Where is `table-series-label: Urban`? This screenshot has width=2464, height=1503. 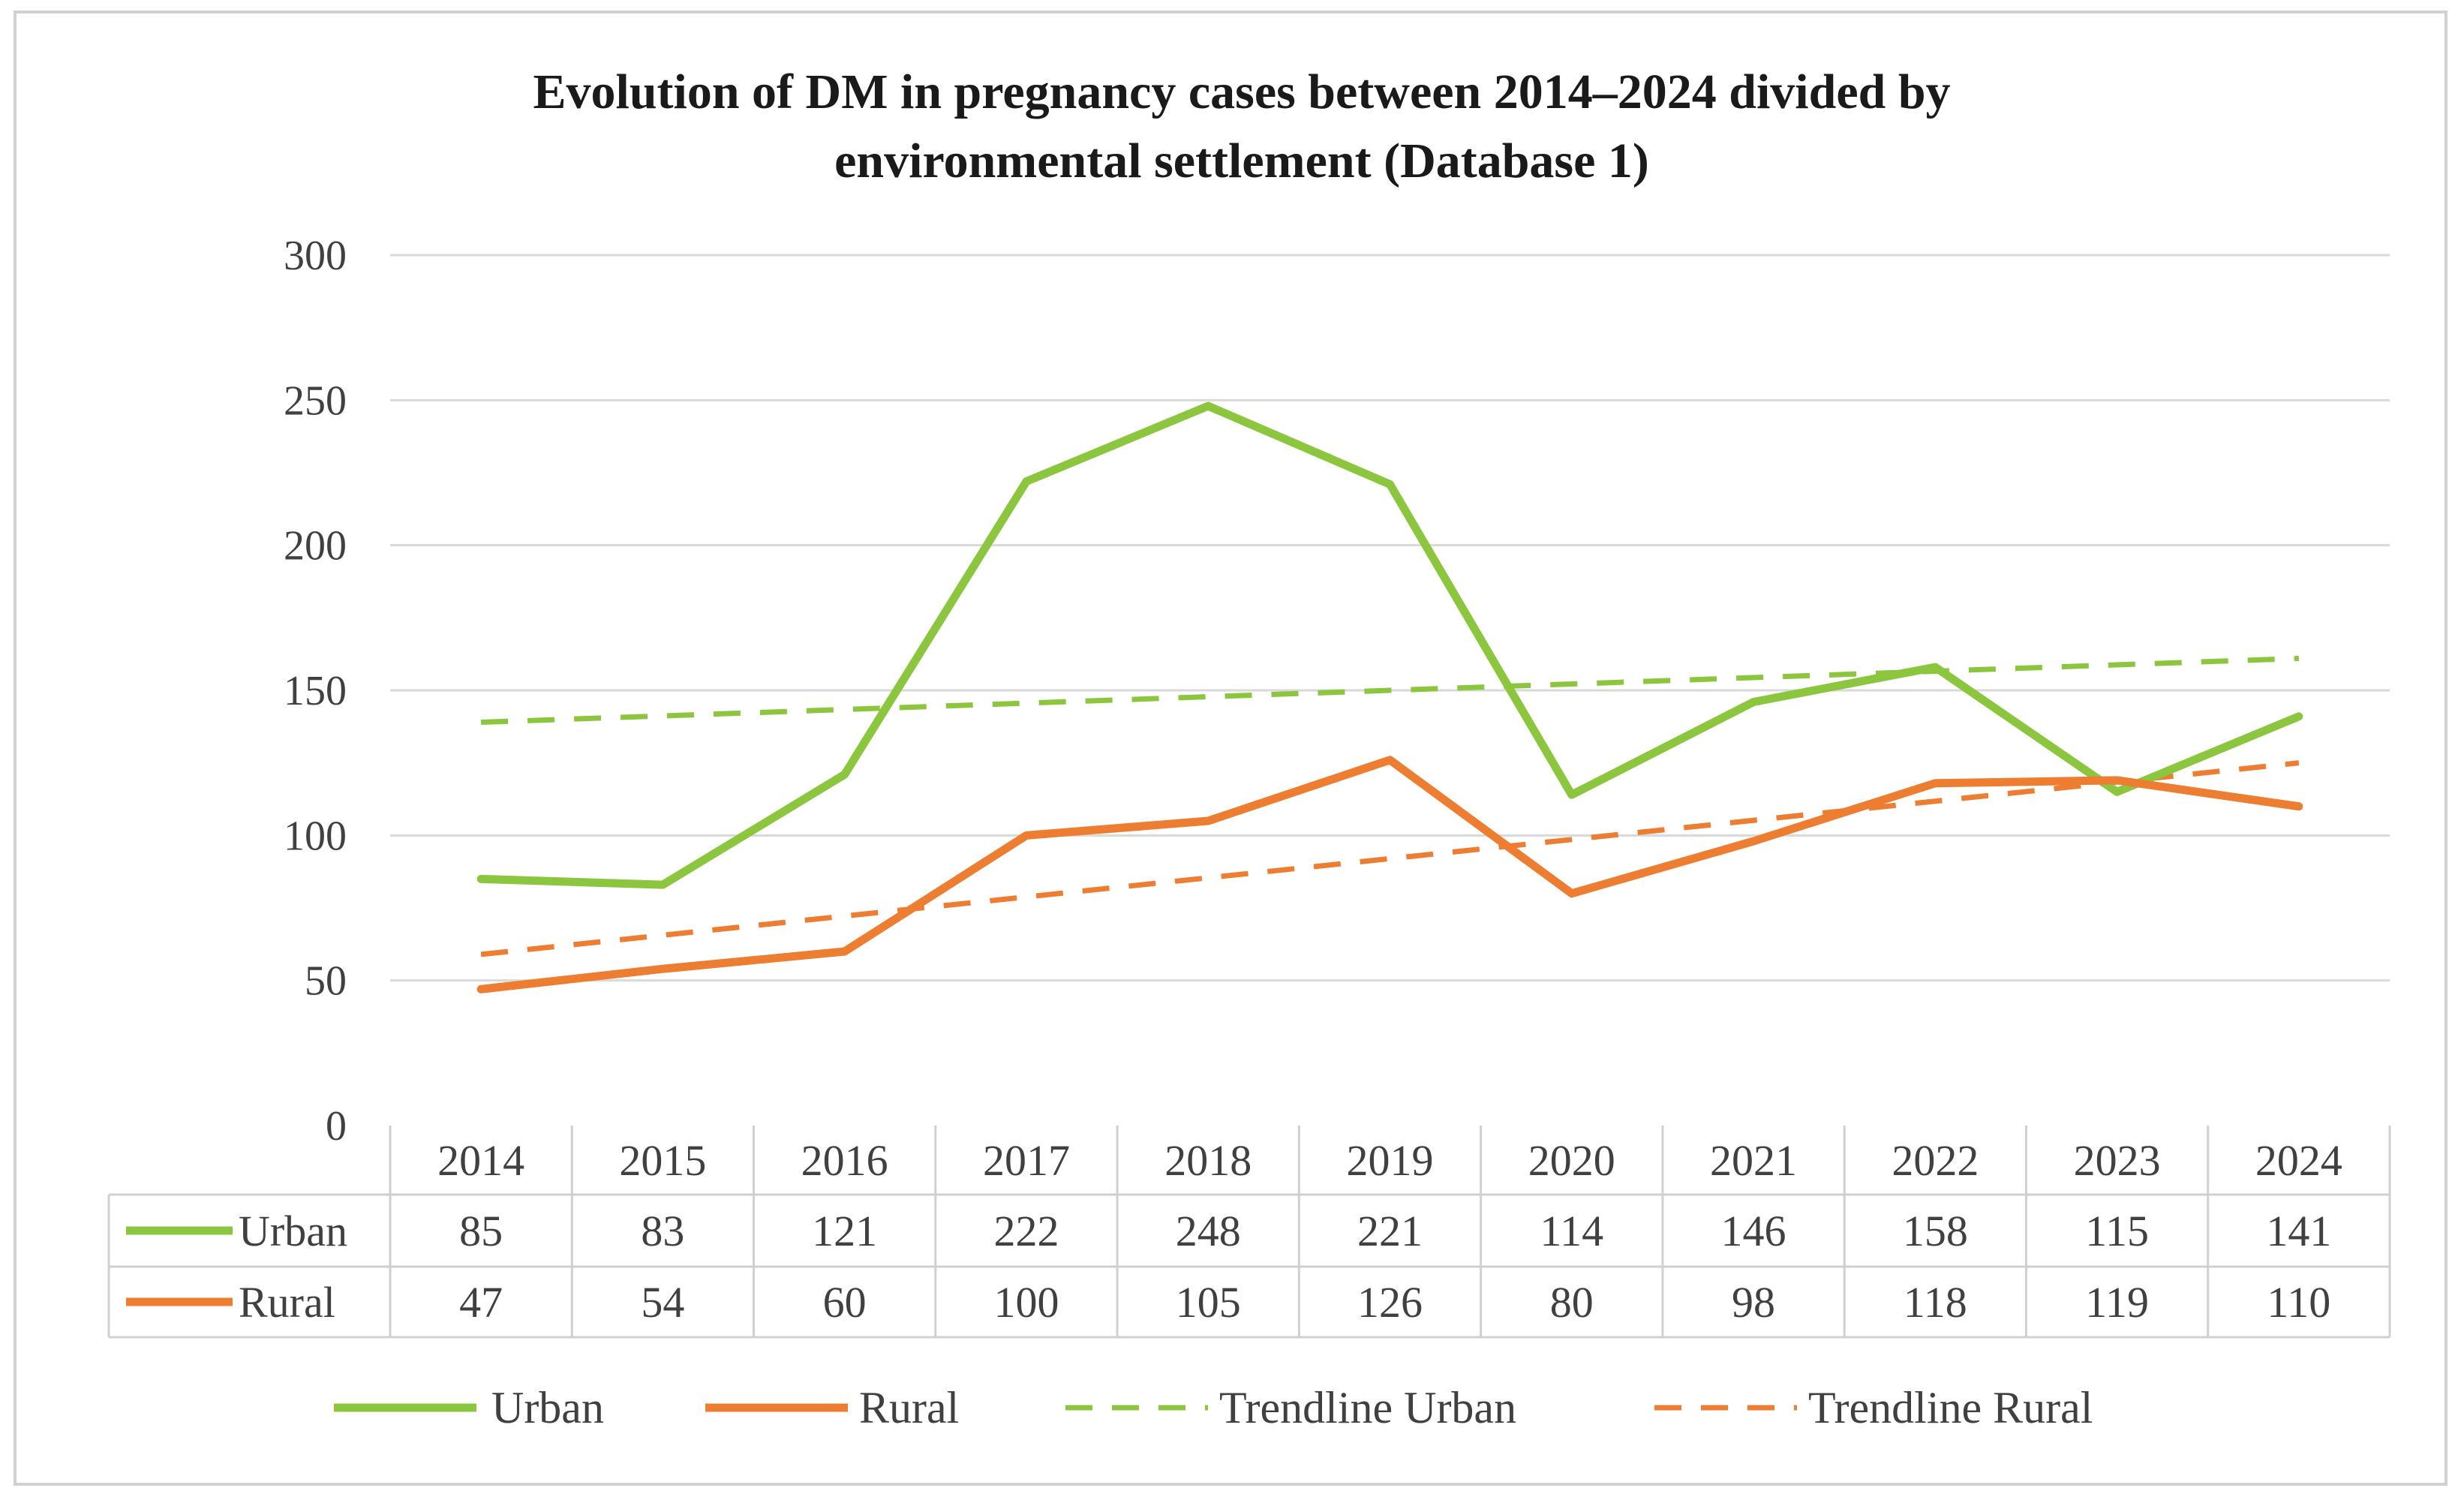
table-series-label: Urban is located at coordinates (293, 1231).